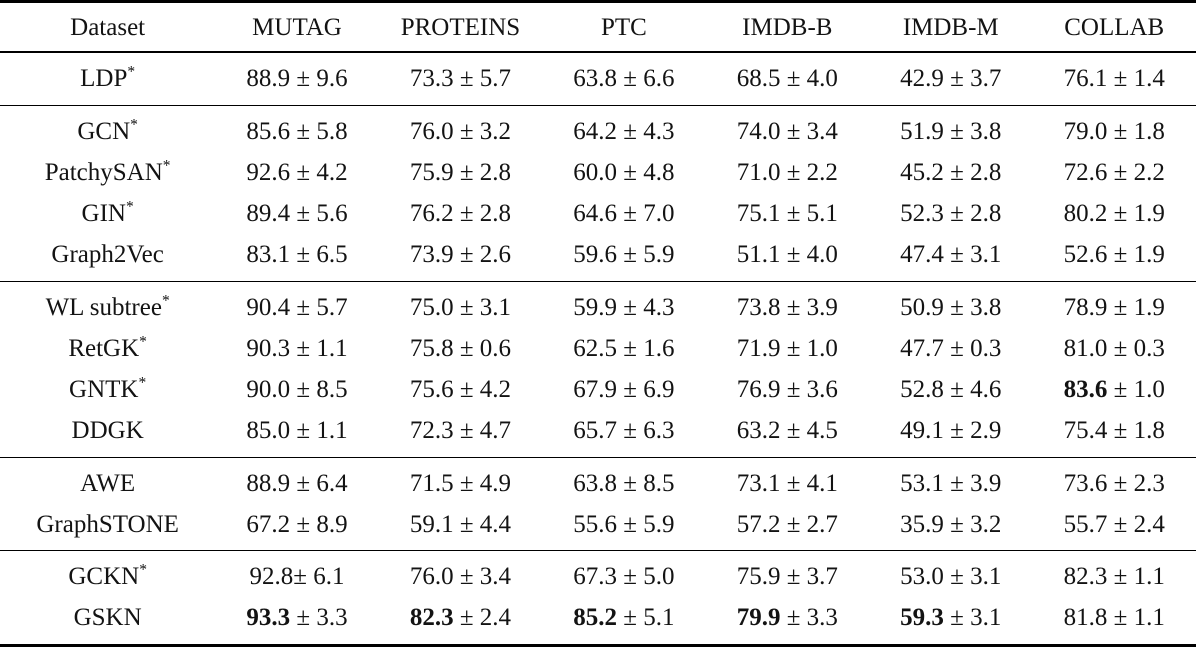  I want to click on std-value: 0.3, so click(1149, 348).